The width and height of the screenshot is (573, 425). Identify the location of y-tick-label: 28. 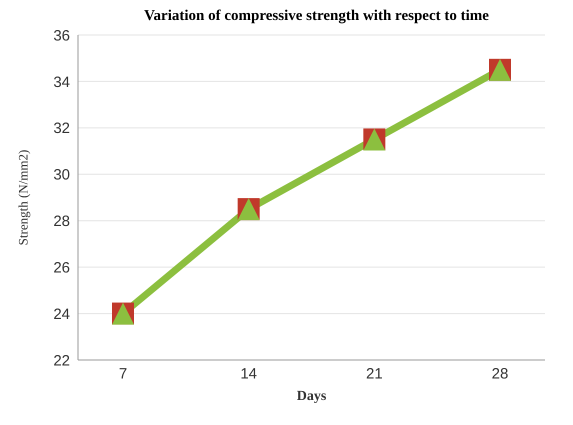
(61, 221).